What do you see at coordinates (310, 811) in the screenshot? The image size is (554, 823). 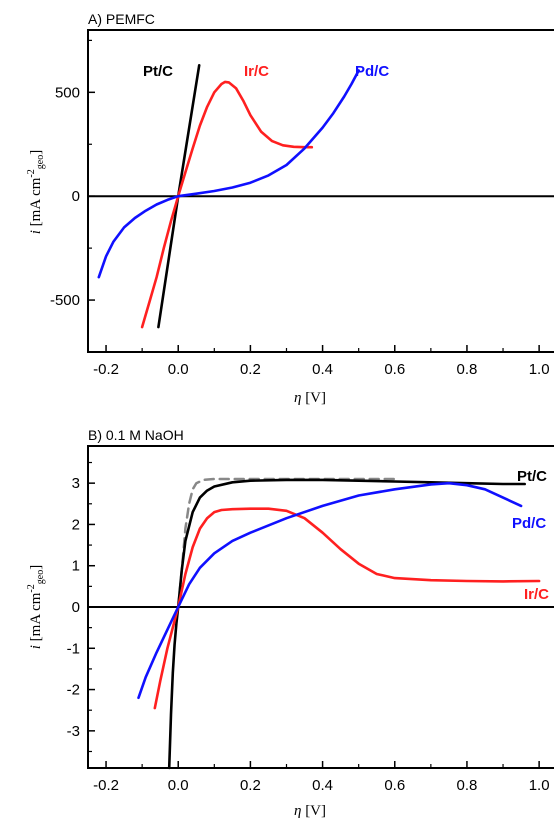 I see `panel-b-xlabel: η [V]` at bounding box center [310, 811].